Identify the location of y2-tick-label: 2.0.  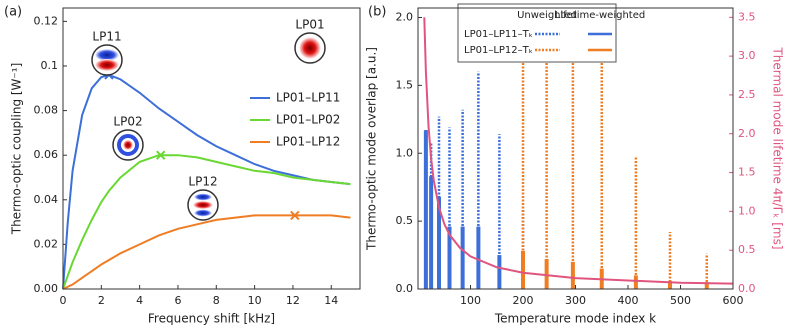
(747, 133).